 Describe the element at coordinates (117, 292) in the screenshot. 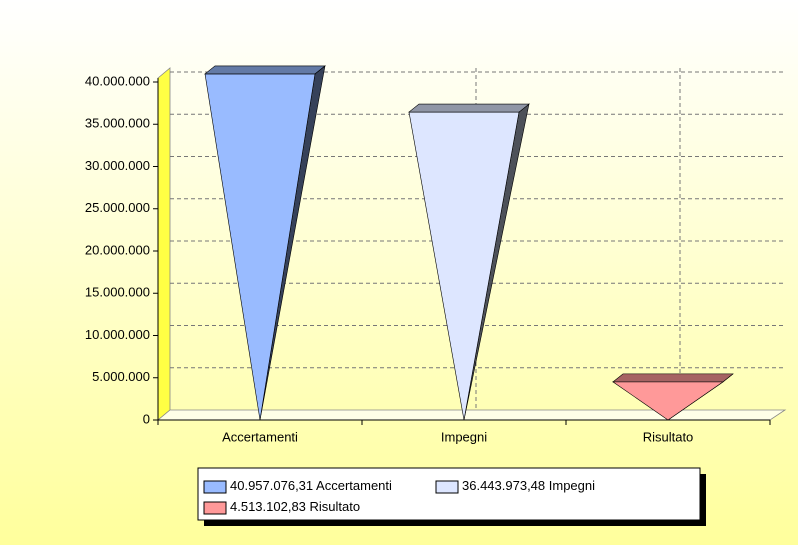

I see `y-tick-label: 15.000.000` at that location.